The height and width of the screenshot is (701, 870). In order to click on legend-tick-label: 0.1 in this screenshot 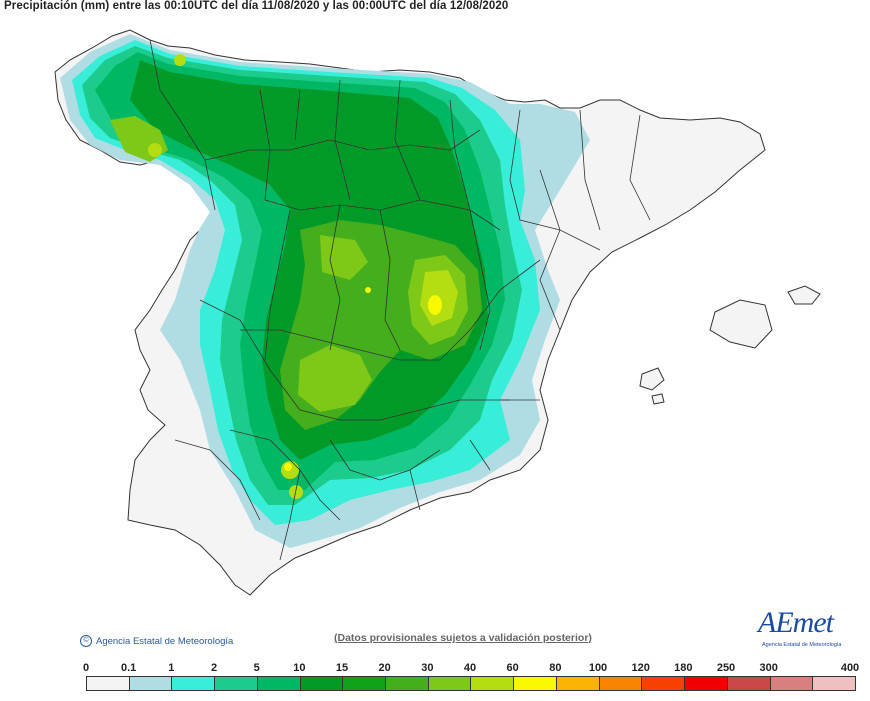, I will do `click(129, 668)`.